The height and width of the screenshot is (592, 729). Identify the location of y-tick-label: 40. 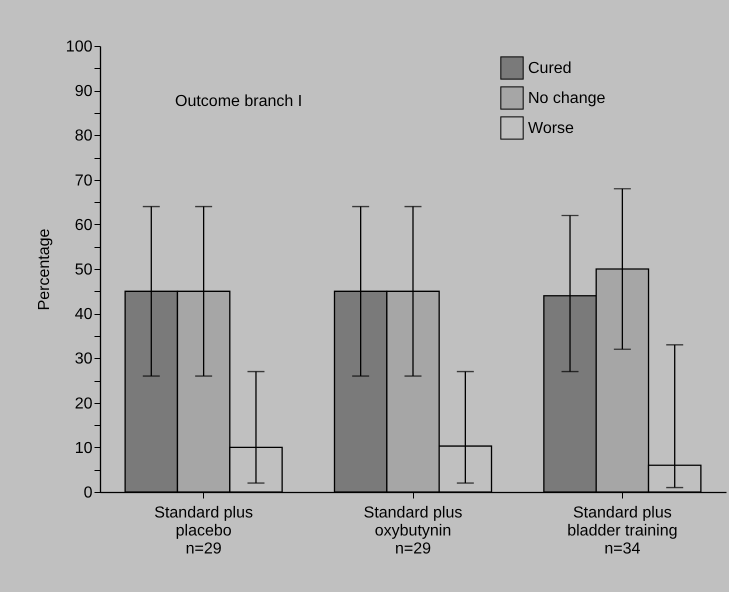
(83, 315).